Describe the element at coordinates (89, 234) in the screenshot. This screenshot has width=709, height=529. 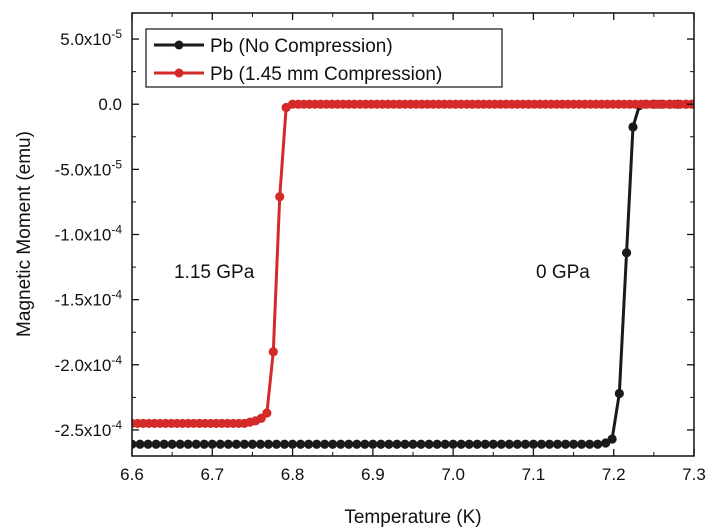
I see `y-tick-label: -1.0x10⁻⁴` at that location.